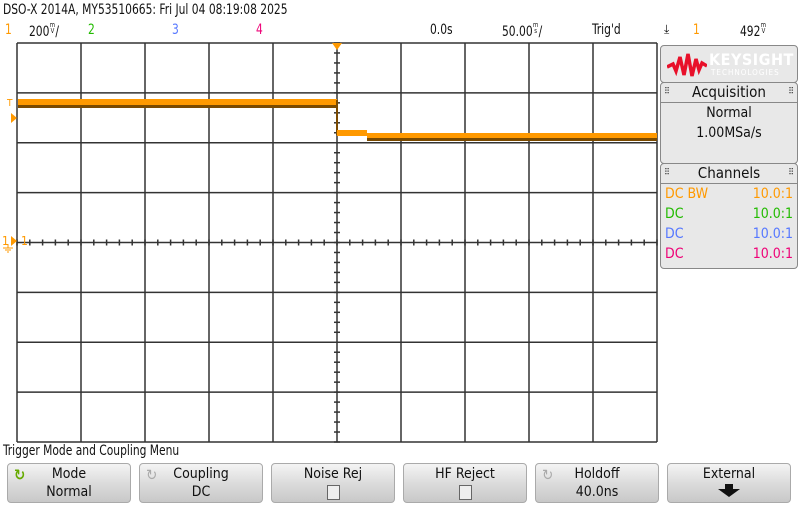 Image resolution: width=800 pixels, height=505 pixels. Describe the element at coordinates (729, 254) in the screenshot. I see `channel-row-4: DC 10.0:1` at that location.